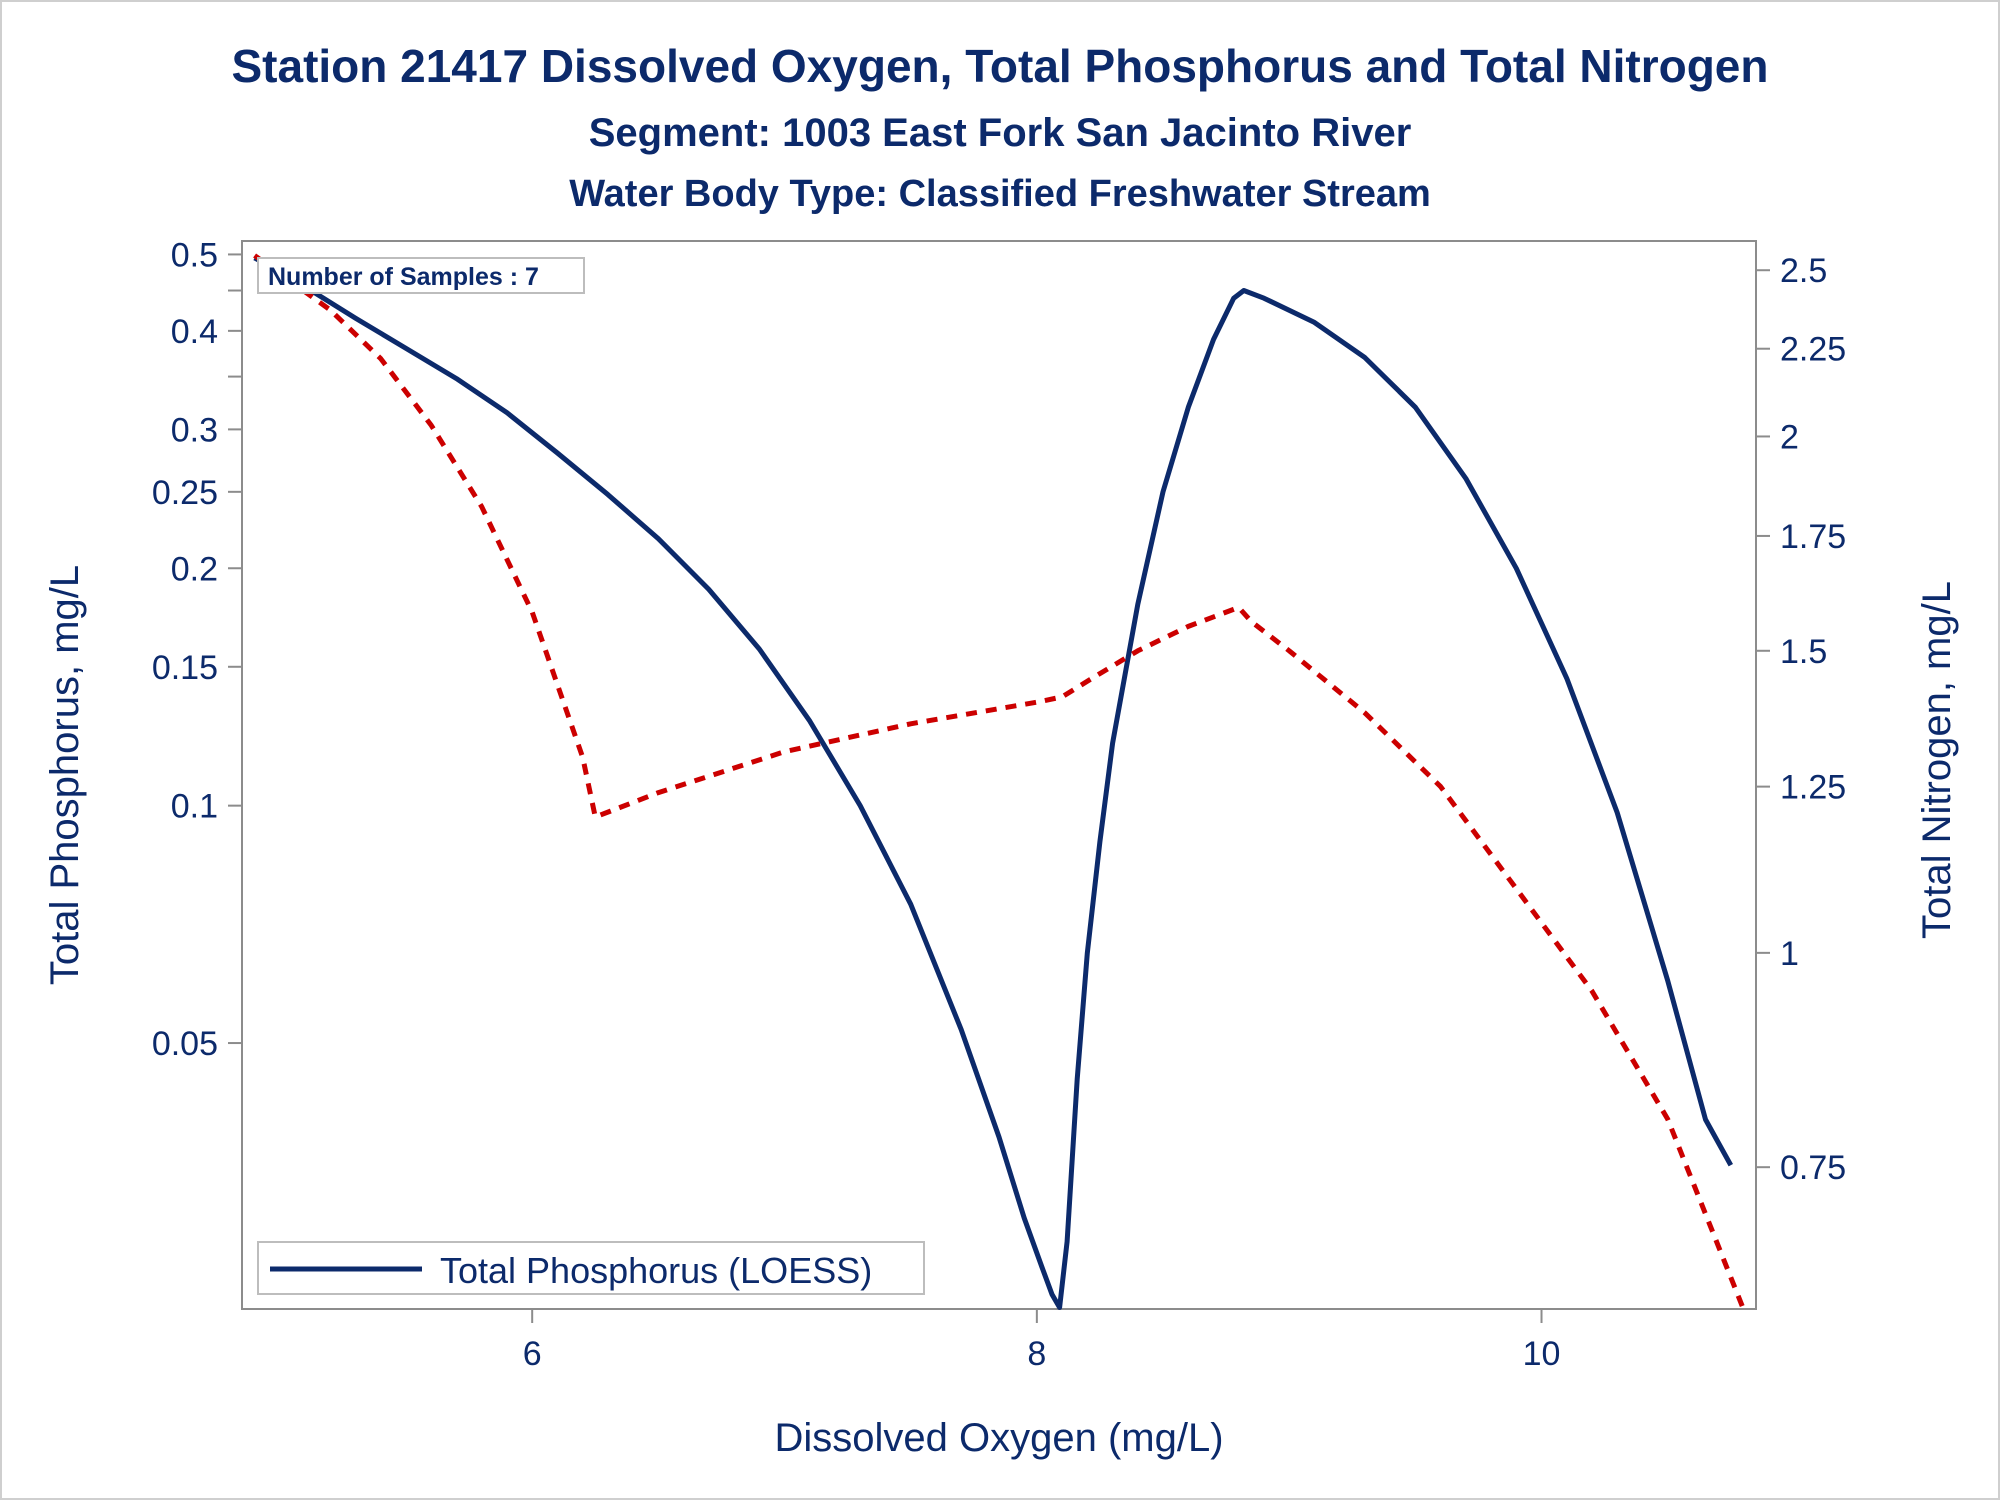 This screenshot has height=1500, width=2000. Describe the element at coordinates (194, 255) in the screenshot. I see `y-left-tick-label: 0.5` at that location.